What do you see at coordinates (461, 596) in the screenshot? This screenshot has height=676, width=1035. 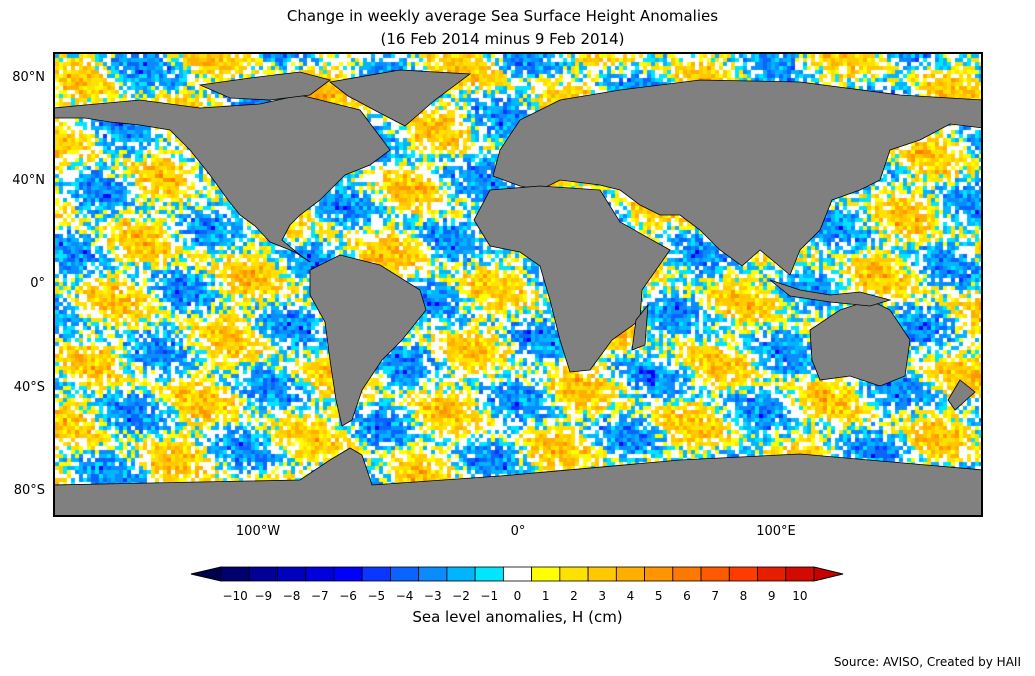 I see `colorbar-tick-label: −2` at bounding box center [461, 596].